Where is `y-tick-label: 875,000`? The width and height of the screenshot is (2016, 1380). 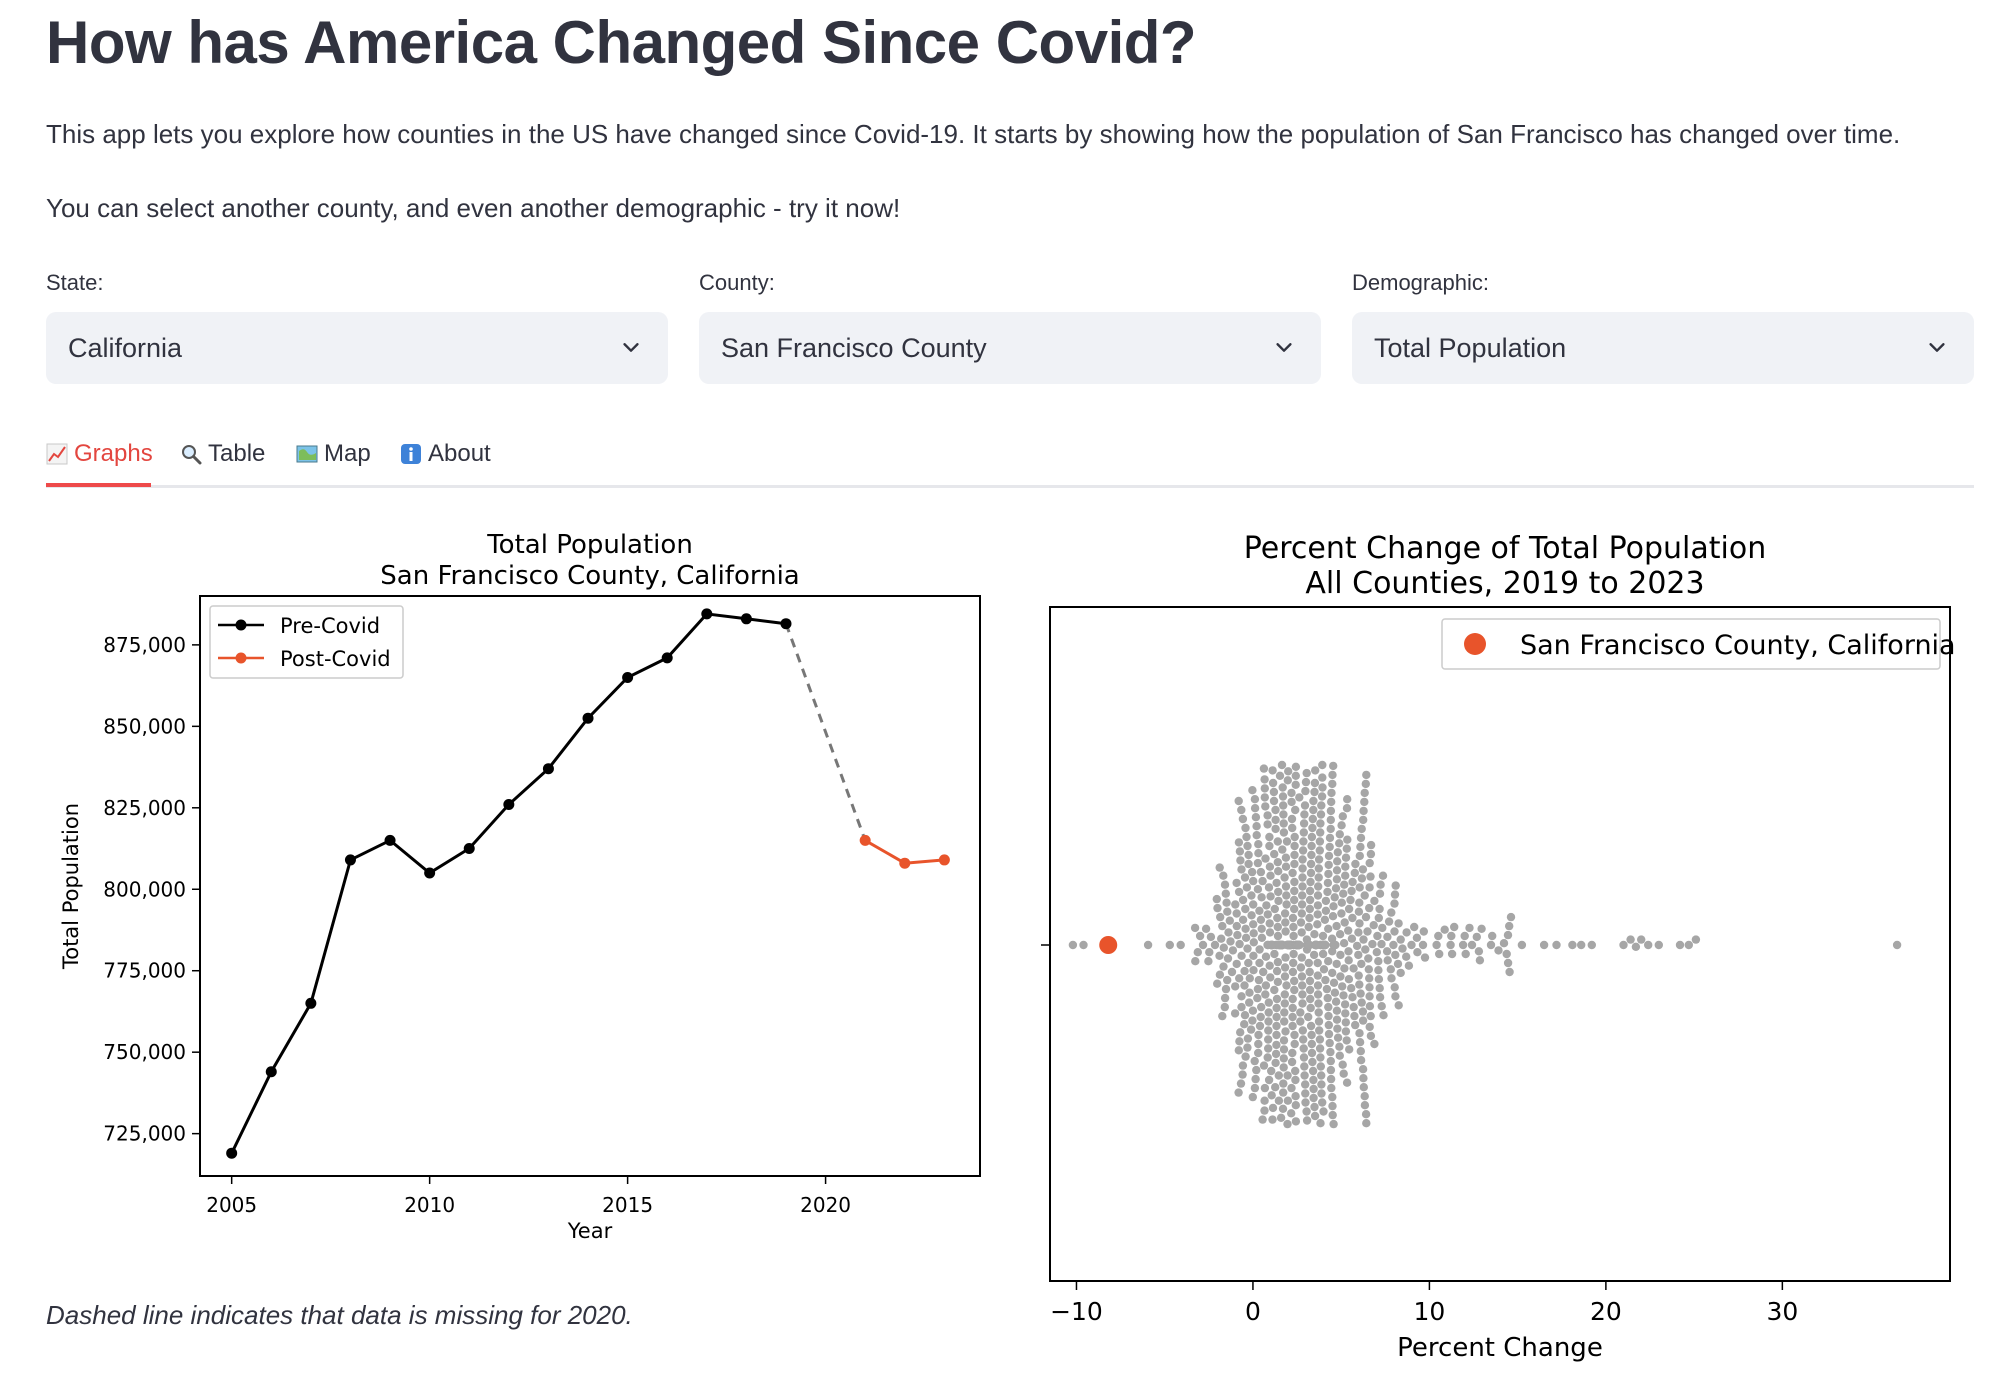 y-tick-label: 875,000 is located at coordinates (144, 645).